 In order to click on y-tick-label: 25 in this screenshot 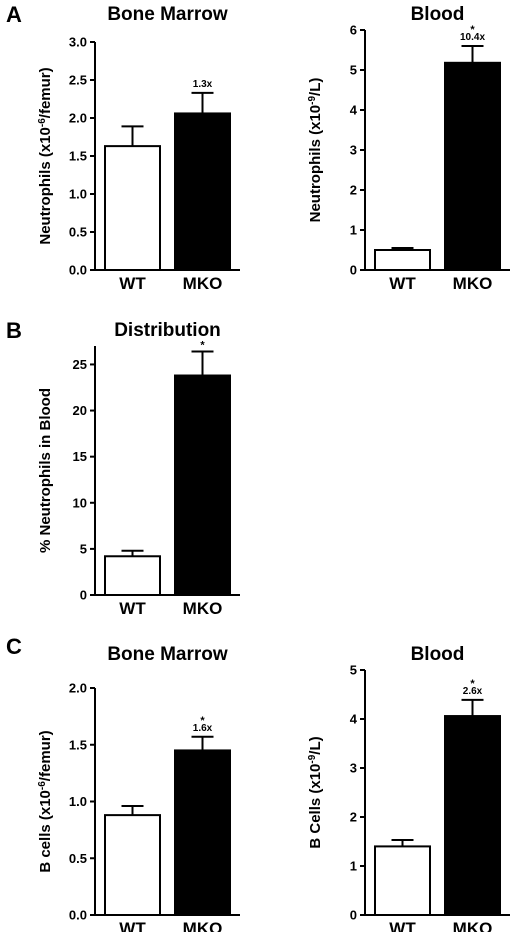, I will do `click(80, 364)`.